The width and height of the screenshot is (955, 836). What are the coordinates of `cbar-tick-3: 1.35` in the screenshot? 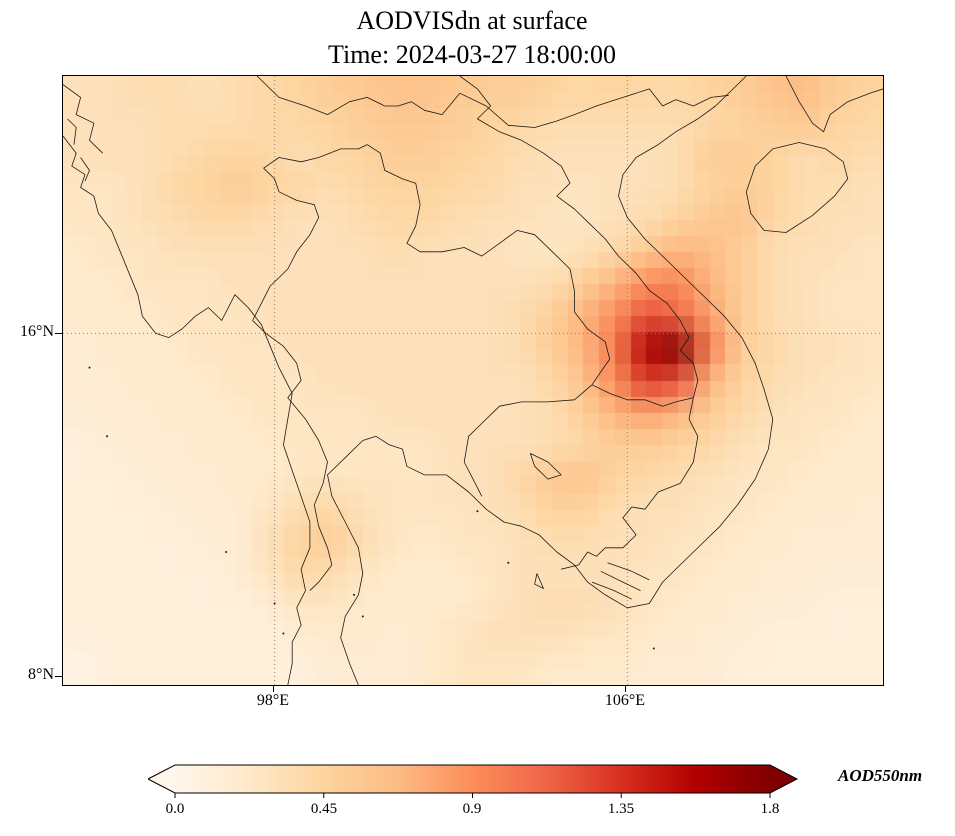 It's located at (621, 809).